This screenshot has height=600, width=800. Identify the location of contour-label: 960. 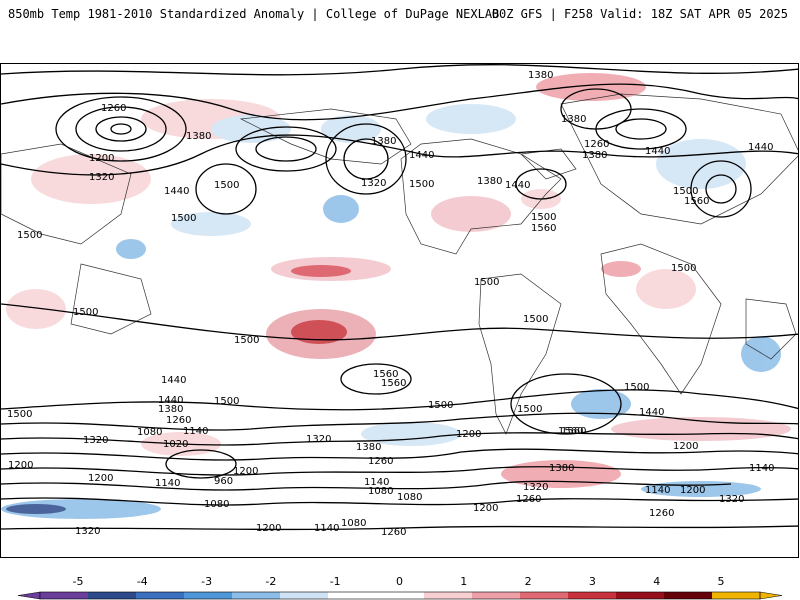
(223, 481).